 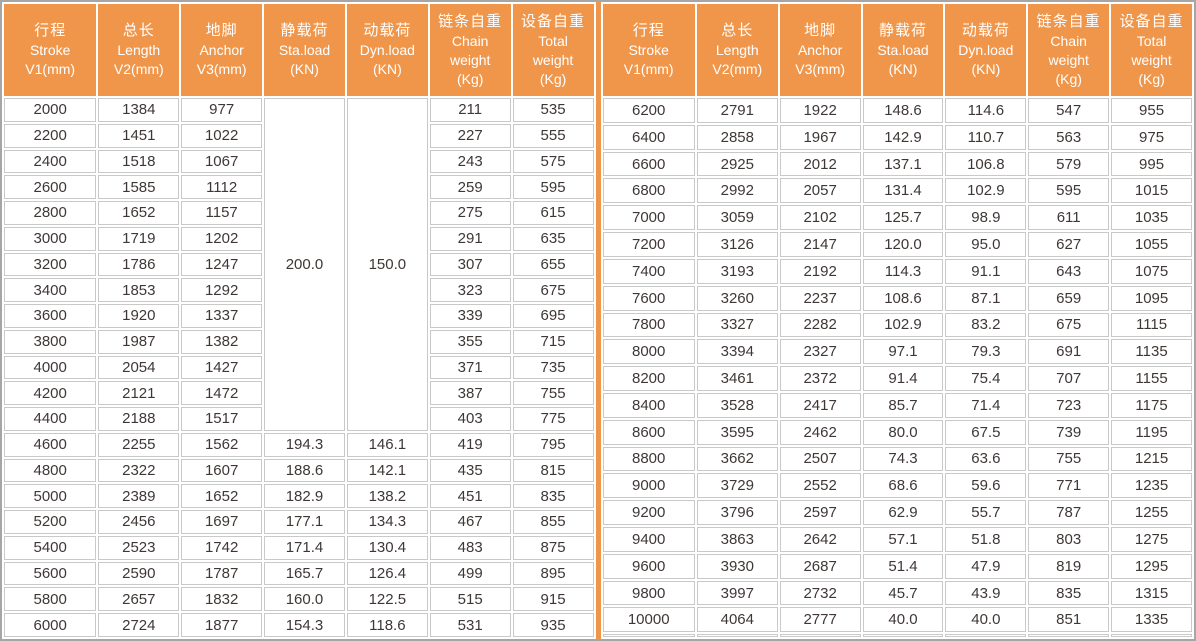 What do you see at coordinates (470, 187) in the screenshot?
I see `table-cell: 259` at bounding box center [470, 187].